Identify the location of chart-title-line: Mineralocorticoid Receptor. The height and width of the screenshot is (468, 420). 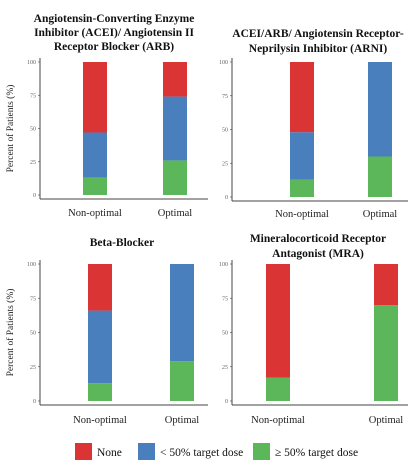
(318, 239).